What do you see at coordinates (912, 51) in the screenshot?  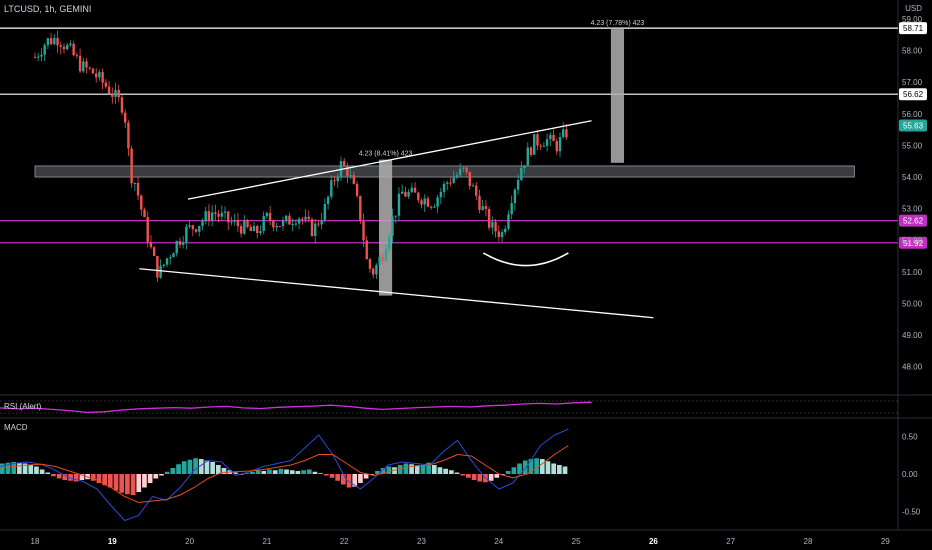 I see `price-tick-label: 58.00` at bounding box center [912, 51].